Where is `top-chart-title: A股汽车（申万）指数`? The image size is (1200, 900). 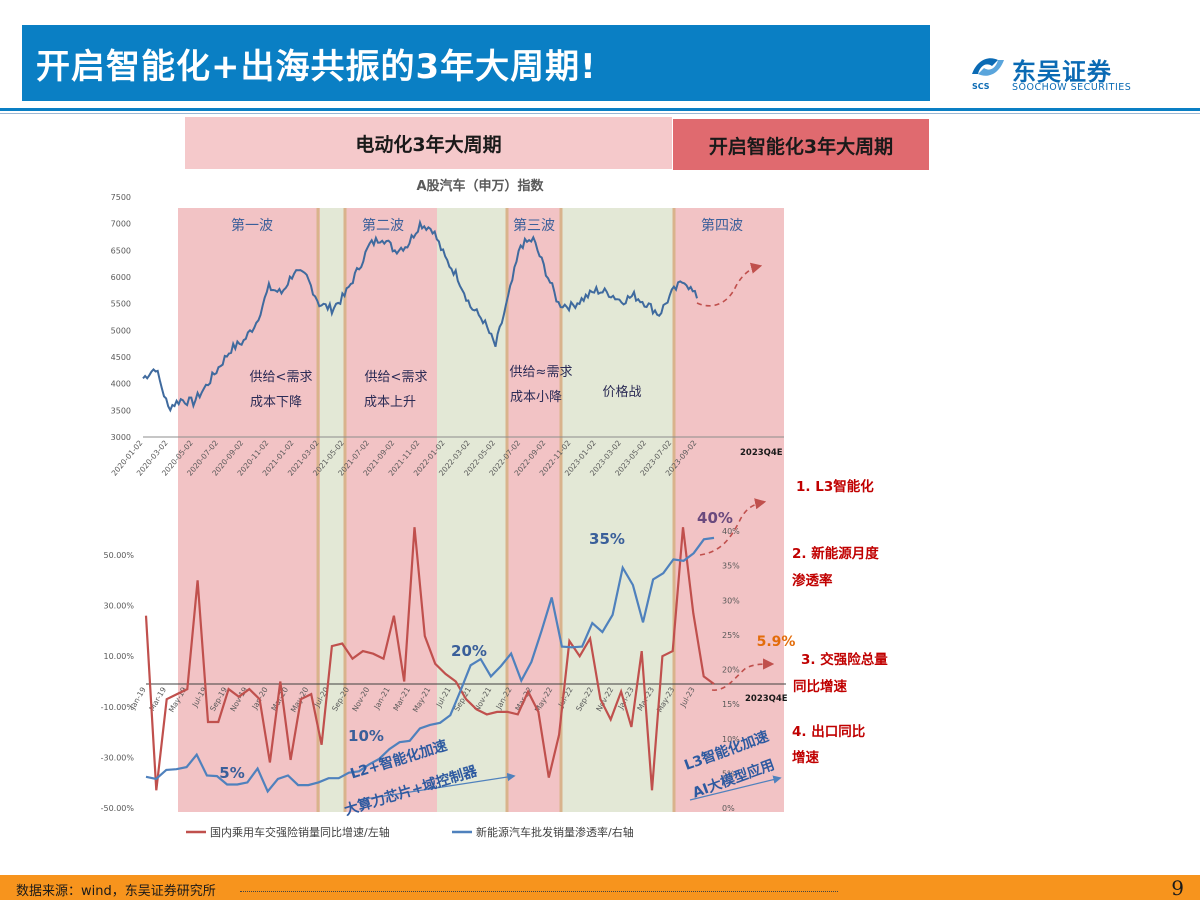 top-chart-title: A股汽车（申万）指数 is located at coordinates (480, 186).